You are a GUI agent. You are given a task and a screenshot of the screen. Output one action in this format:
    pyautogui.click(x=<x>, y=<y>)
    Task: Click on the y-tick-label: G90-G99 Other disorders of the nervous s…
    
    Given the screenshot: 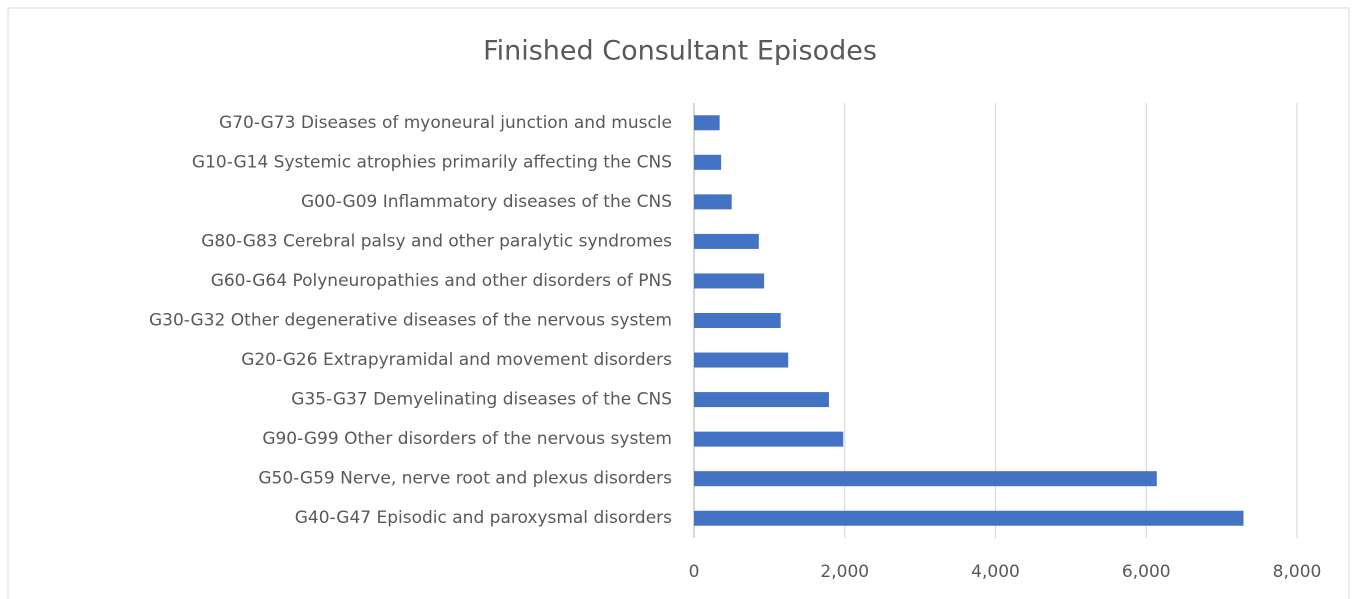 What is the action you would take?
    pyautogui.click(x=467, y=439)
    